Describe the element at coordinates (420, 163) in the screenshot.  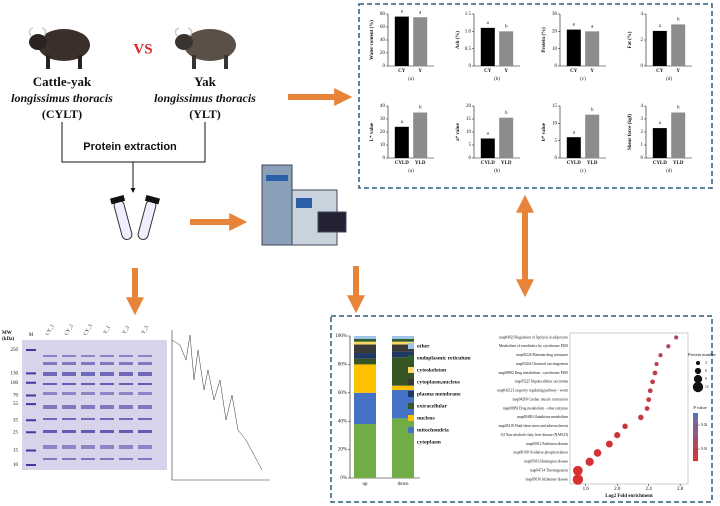
I see `x-tick-label: YLD` at that location.